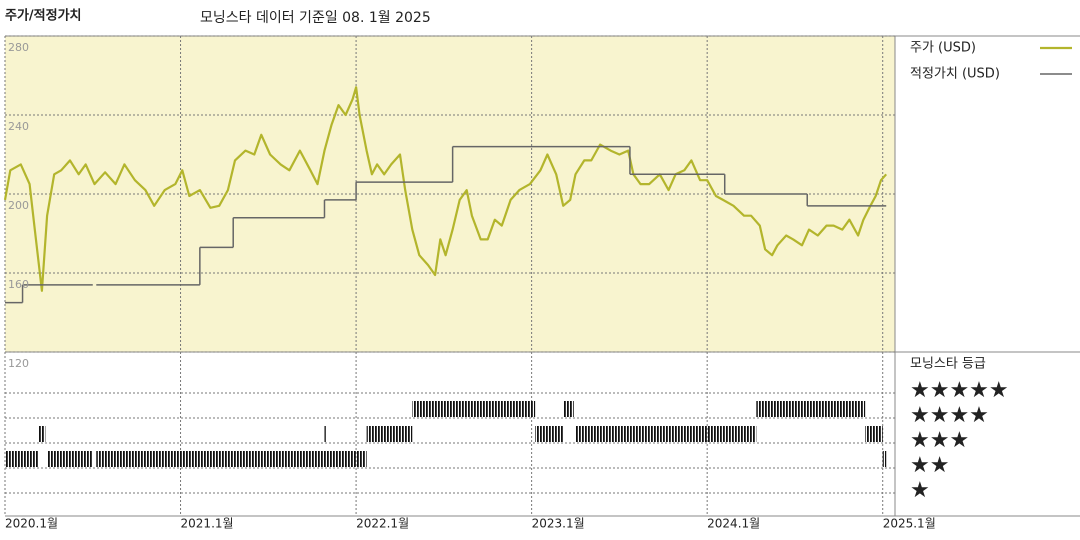  I want to click on legend-label: 주가 (USD), so click(943, 48).